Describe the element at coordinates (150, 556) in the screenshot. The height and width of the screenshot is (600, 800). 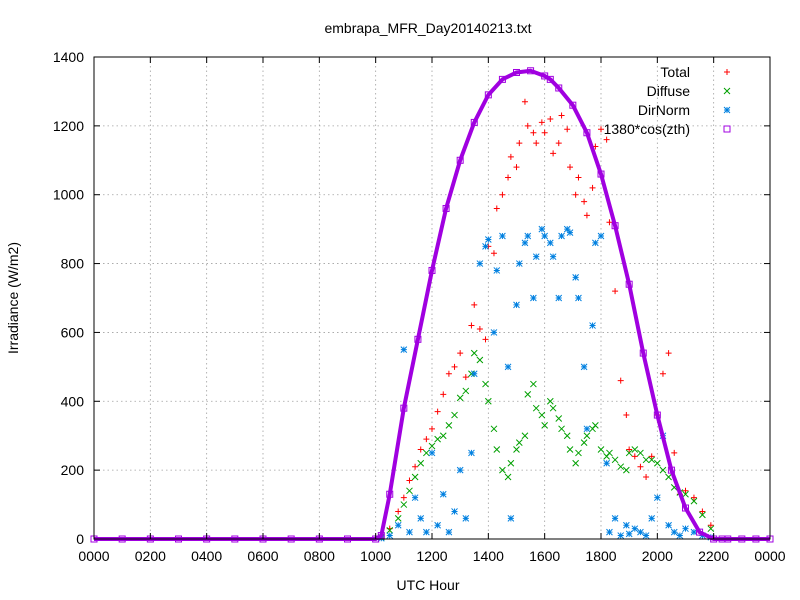
I see `x-tick-label: 0200` at that location.